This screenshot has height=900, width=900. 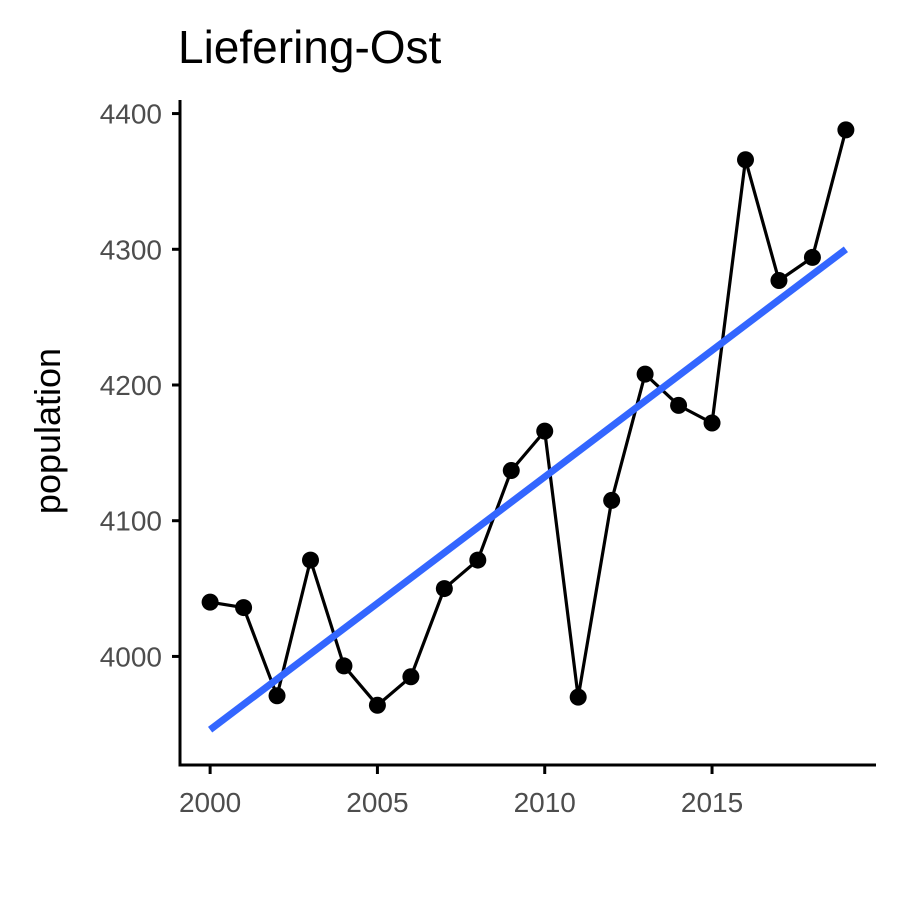 I want to click on x-tick-label: 2000, so click(x=210, y=802).